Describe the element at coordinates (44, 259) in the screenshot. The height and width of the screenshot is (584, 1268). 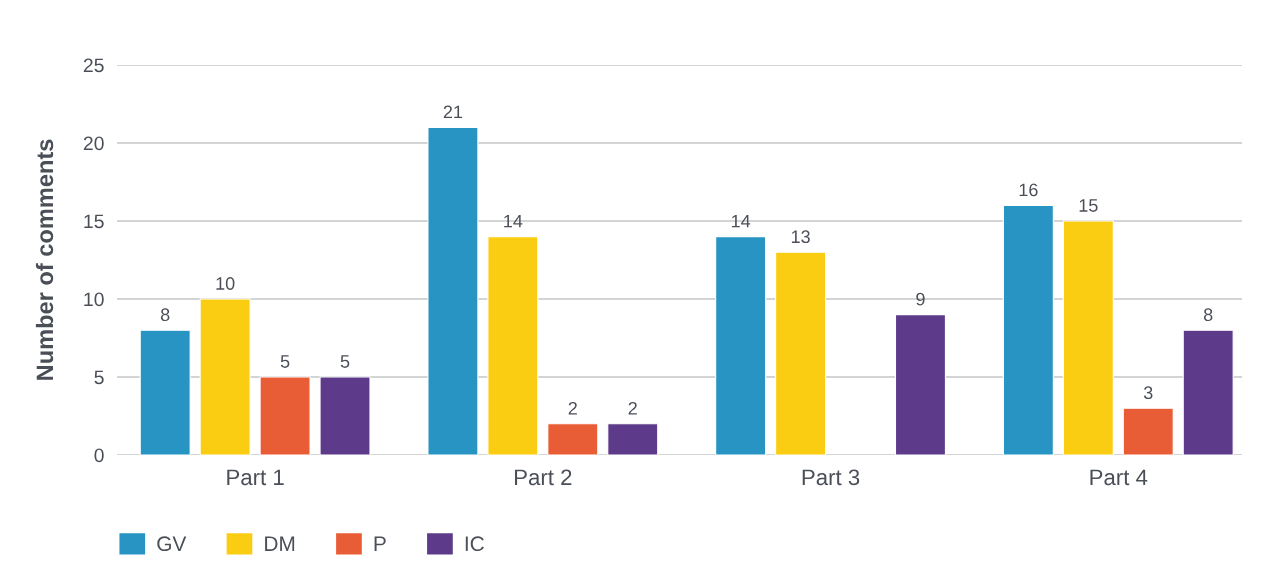
I see `y-axis-title: Number of comments` at that location.